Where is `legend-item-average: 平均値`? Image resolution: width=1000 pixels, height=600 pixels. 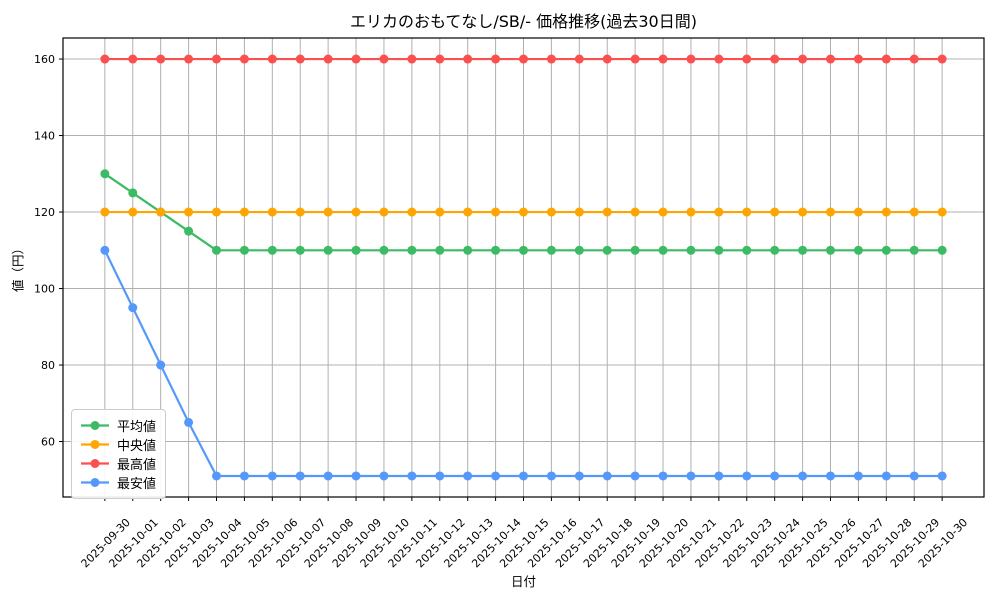
legend-item-average: 平均値 is located at coordinates (118, 426).